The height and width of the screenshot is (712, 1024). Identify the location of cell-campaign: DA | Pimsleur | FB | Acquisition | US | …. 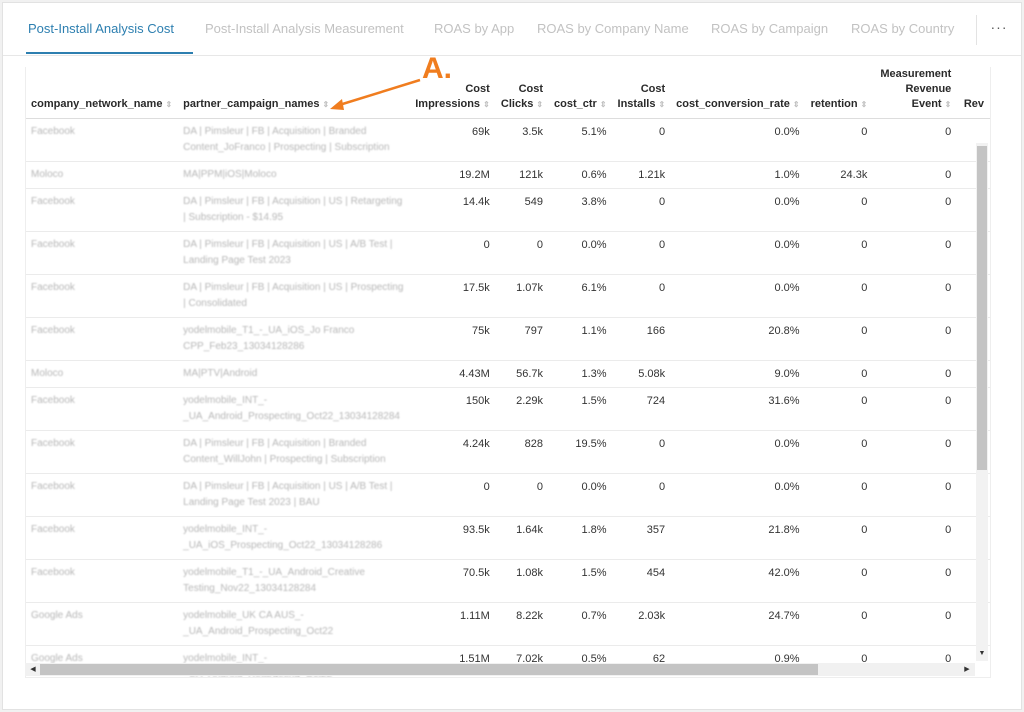
(294, 253).